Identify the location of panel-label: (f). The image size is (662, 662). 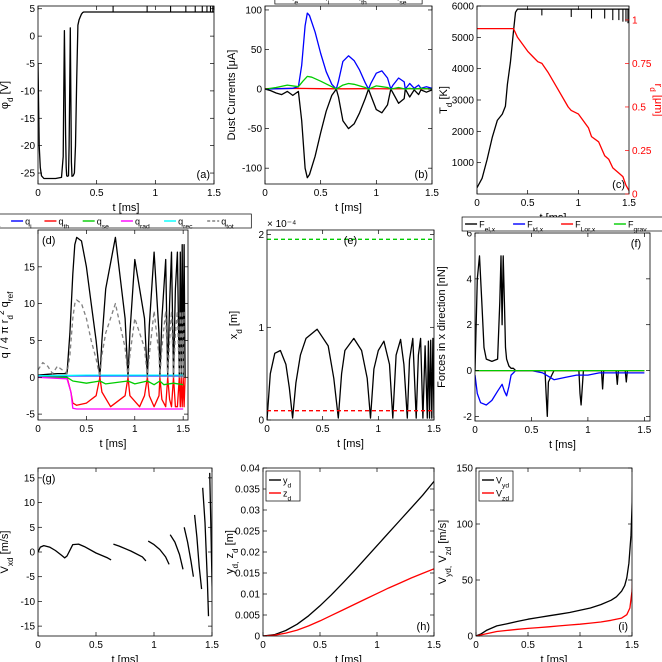
(636, 244).